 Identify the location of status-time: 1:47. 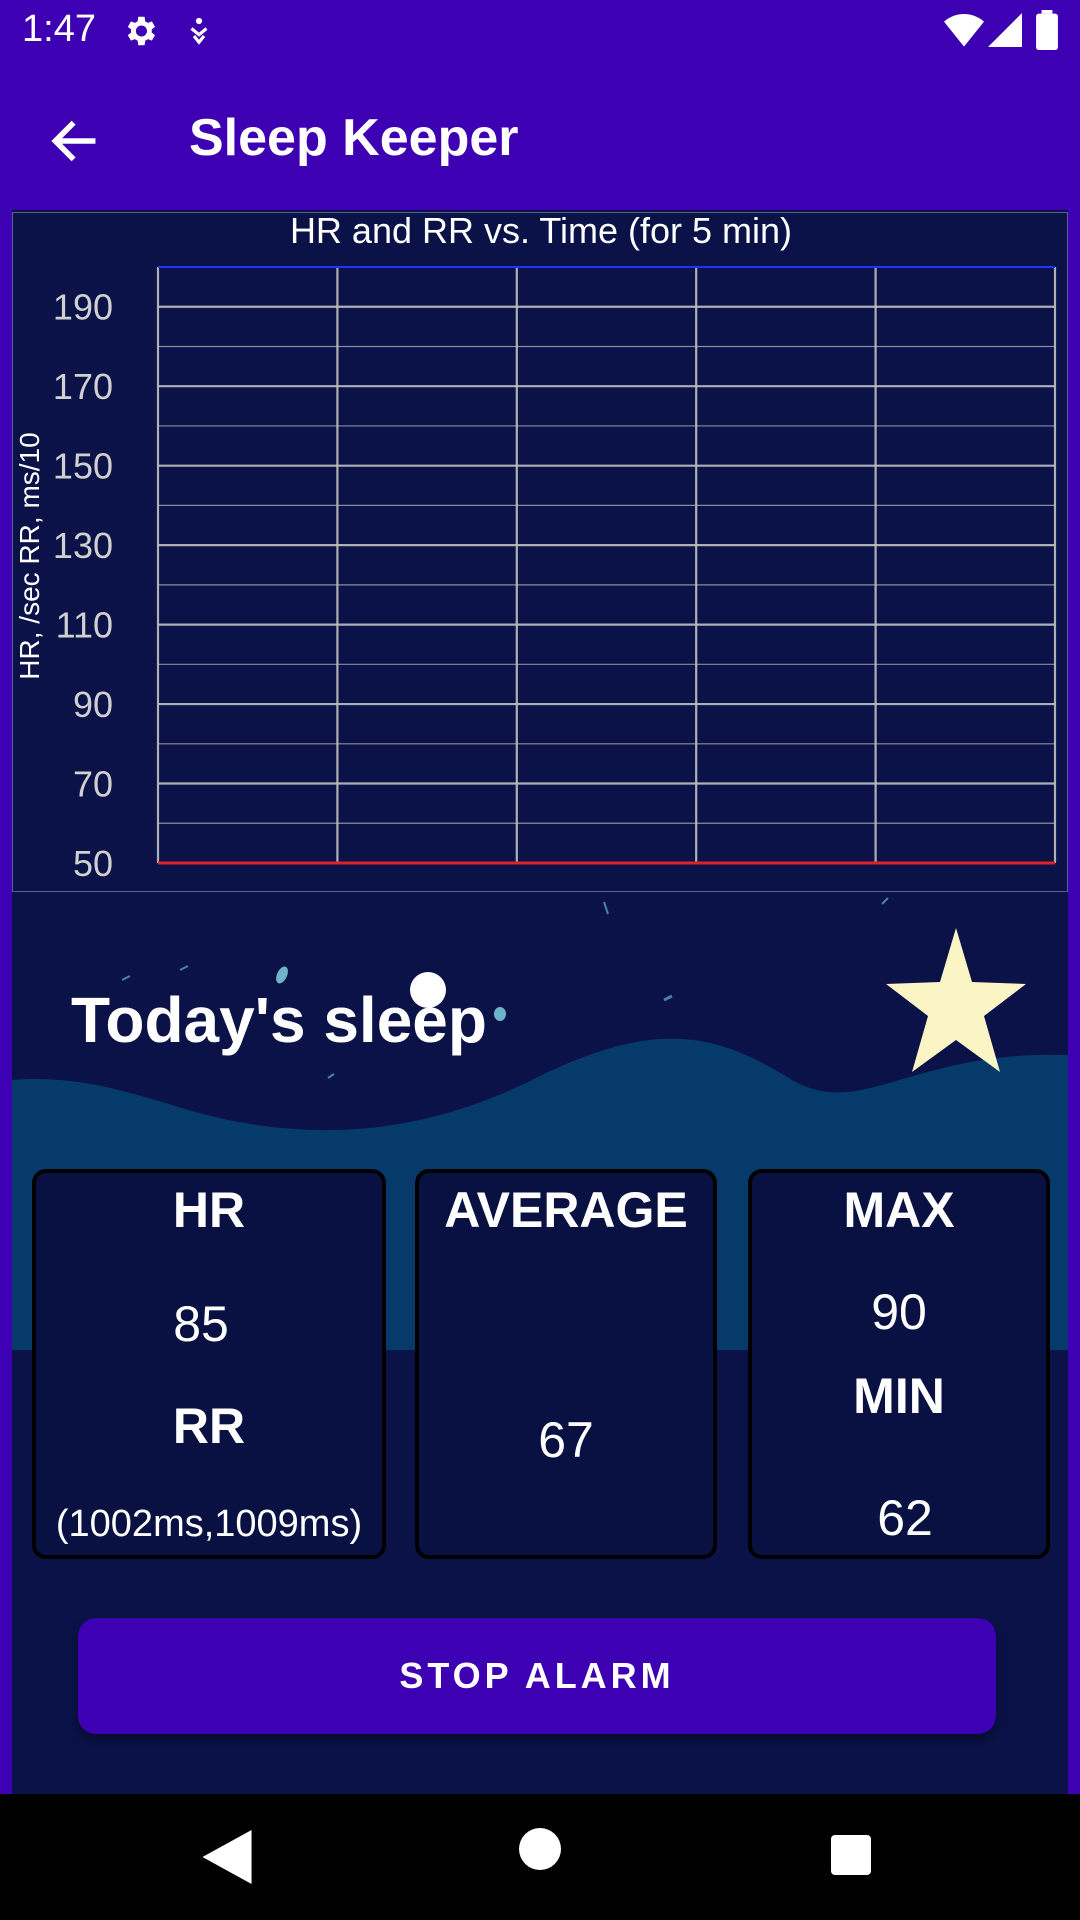
(59, 29).